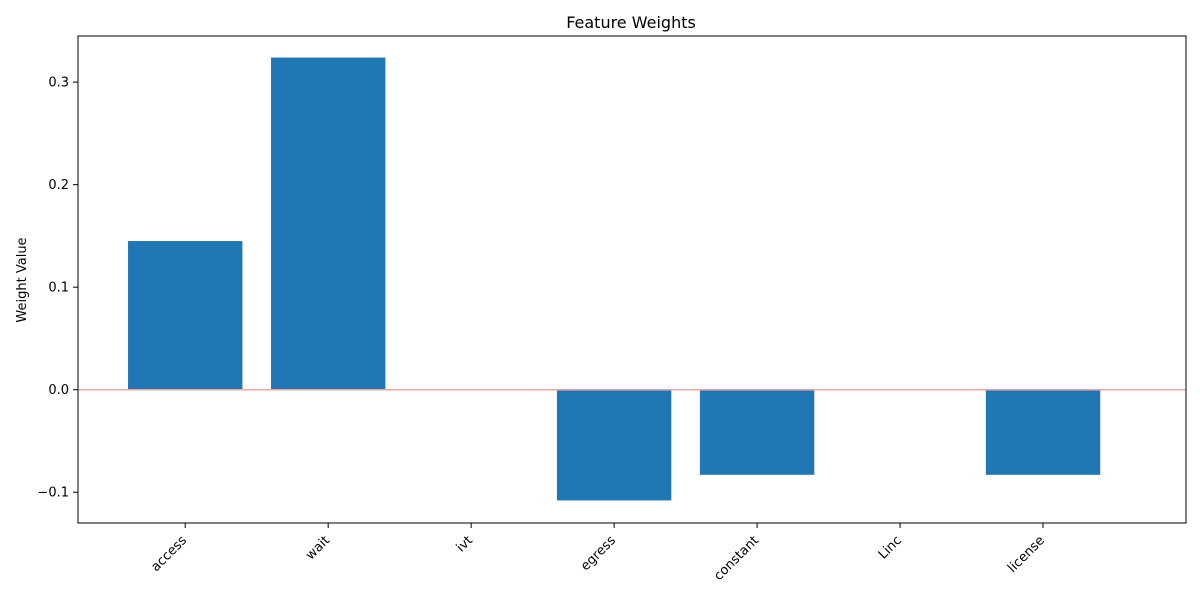 This screenshot has width=1200, height=600. I want to click on bar-egress, so click(614, 445).